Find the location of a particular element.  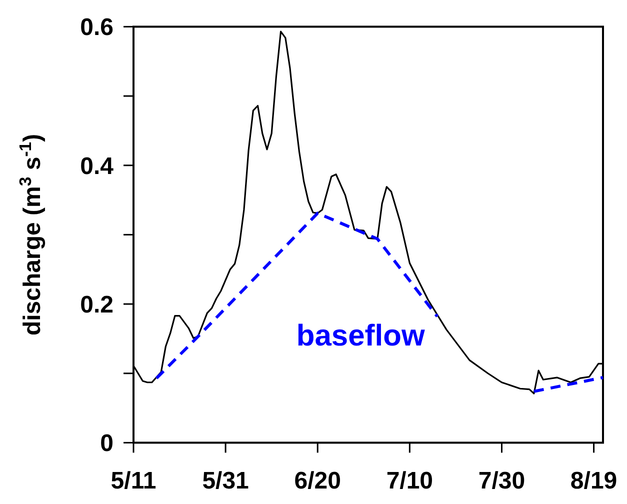

y-tick-label: 0 is located at coordinates (107, 444).